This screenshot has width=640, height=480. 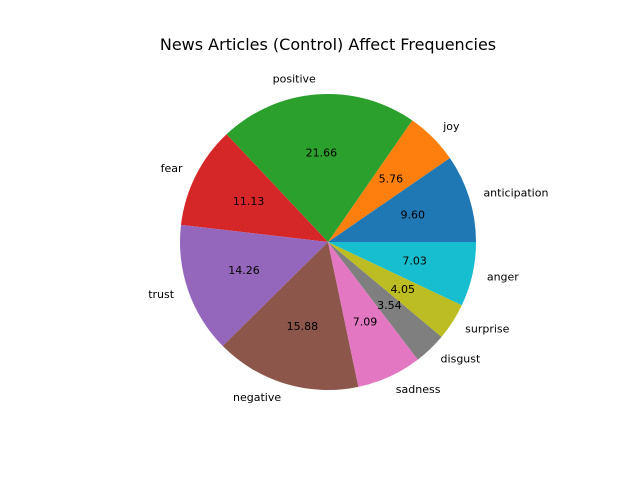 I want to click on slice-label-trust: trust, so click(x=161, y=294).